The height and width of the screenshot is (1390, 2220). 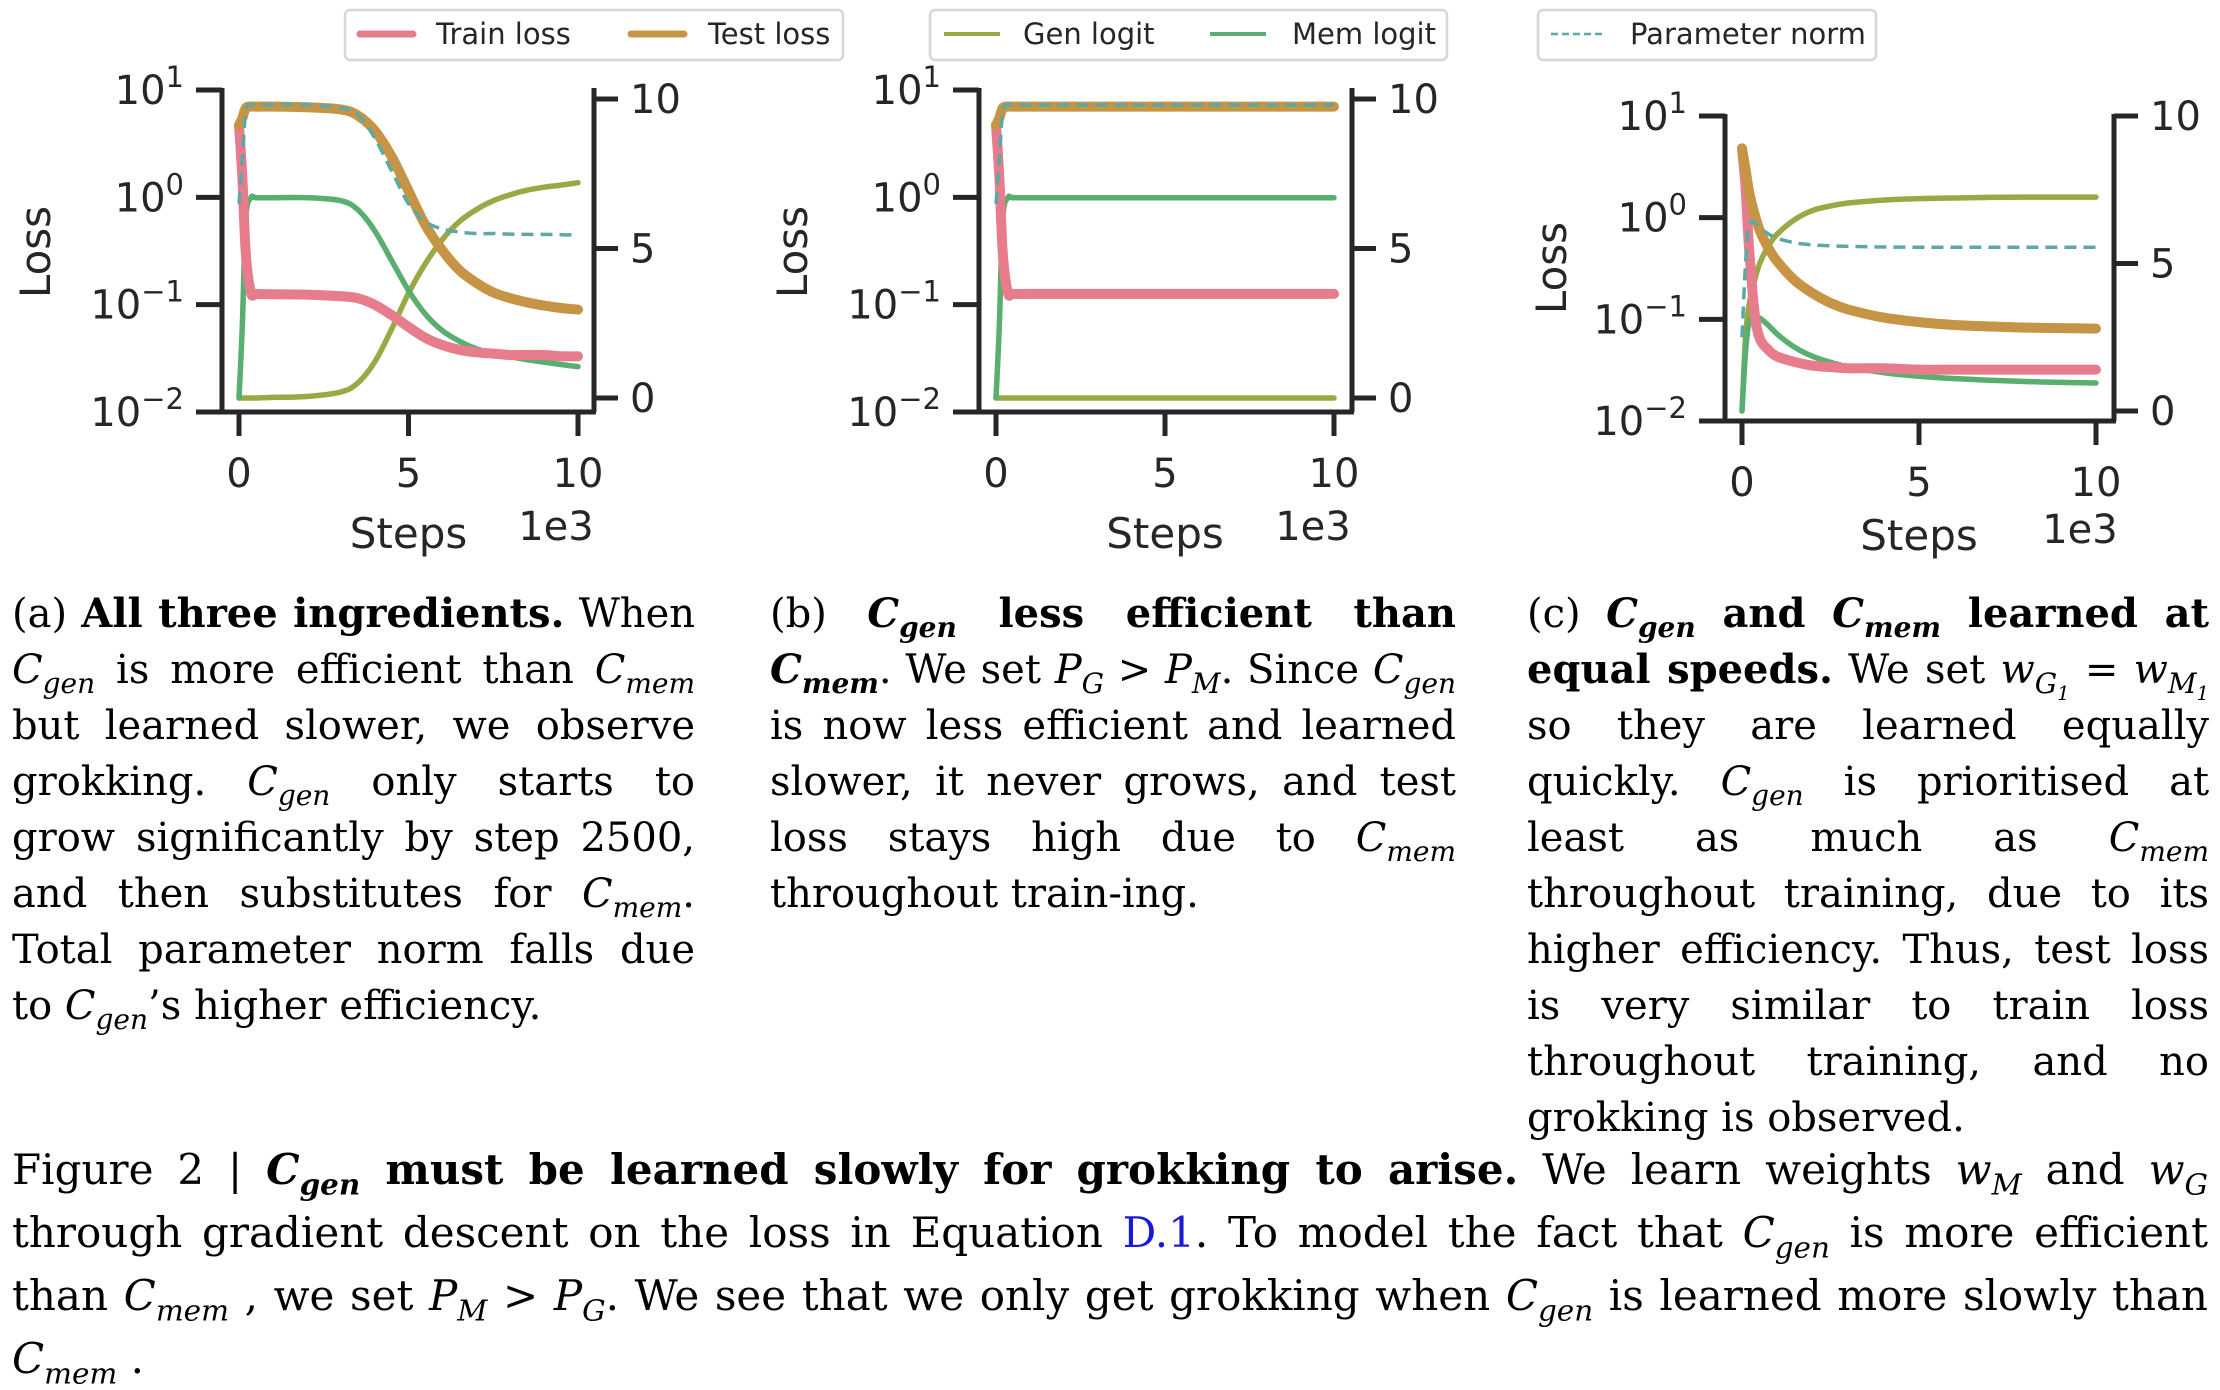 What do you see at coordinates (1113, 645) in the screenshot?
I see `subcaption-title: Cgen less efficient than Cmem` at bounding box center [1113, 645].